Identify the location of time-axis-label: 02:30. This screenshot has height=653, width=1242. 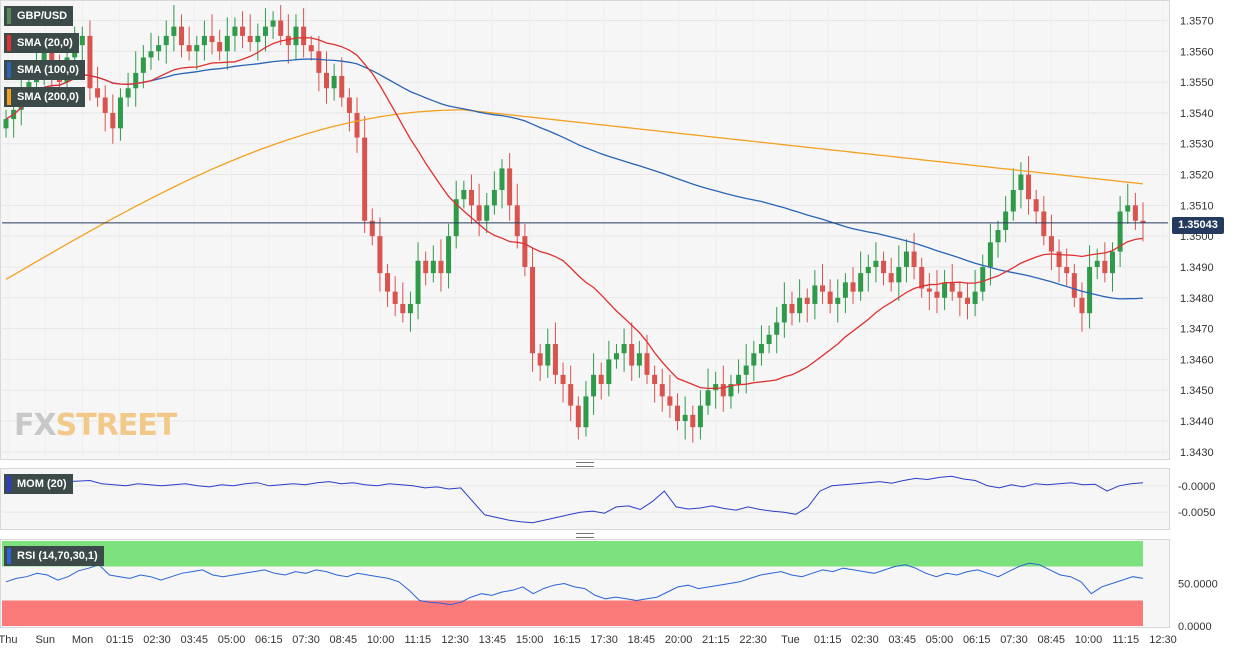
(157, 640).